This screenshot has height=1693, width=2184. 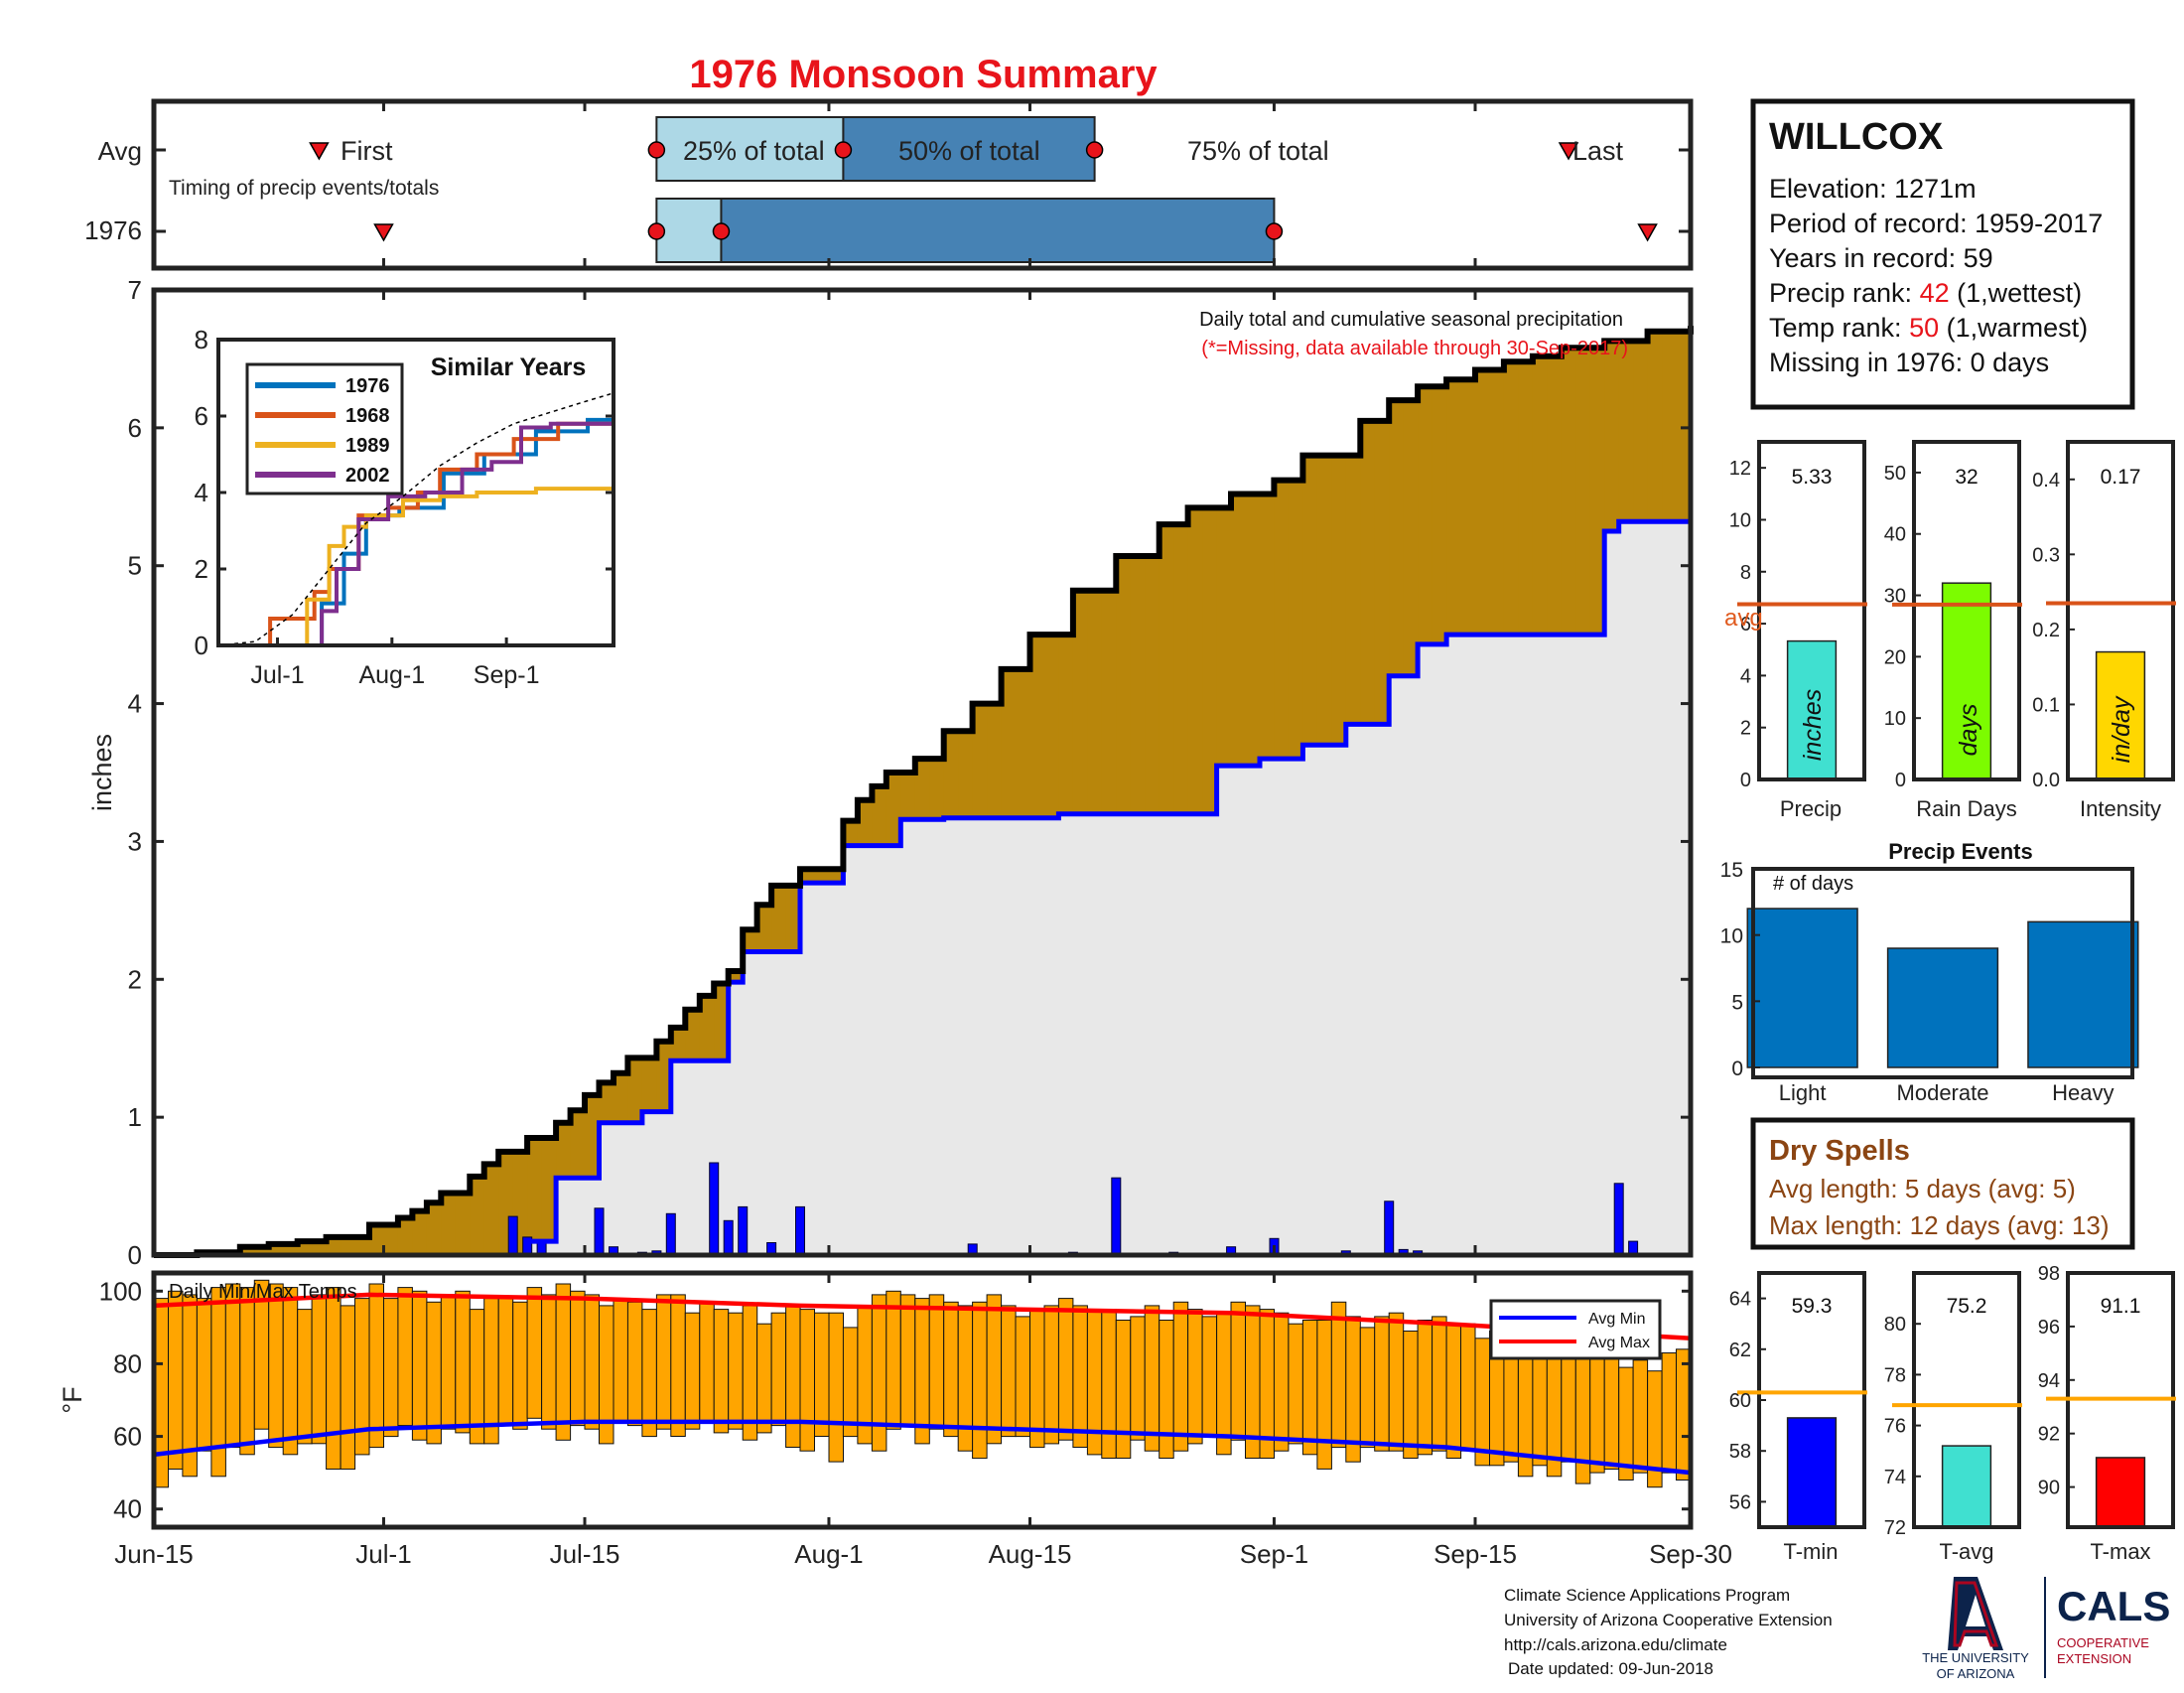 What do you see at coordinates (1966, 808) in the screenshot?
I see `raindays-xlabel: Rain Days` at bounding box center [1966, 808].